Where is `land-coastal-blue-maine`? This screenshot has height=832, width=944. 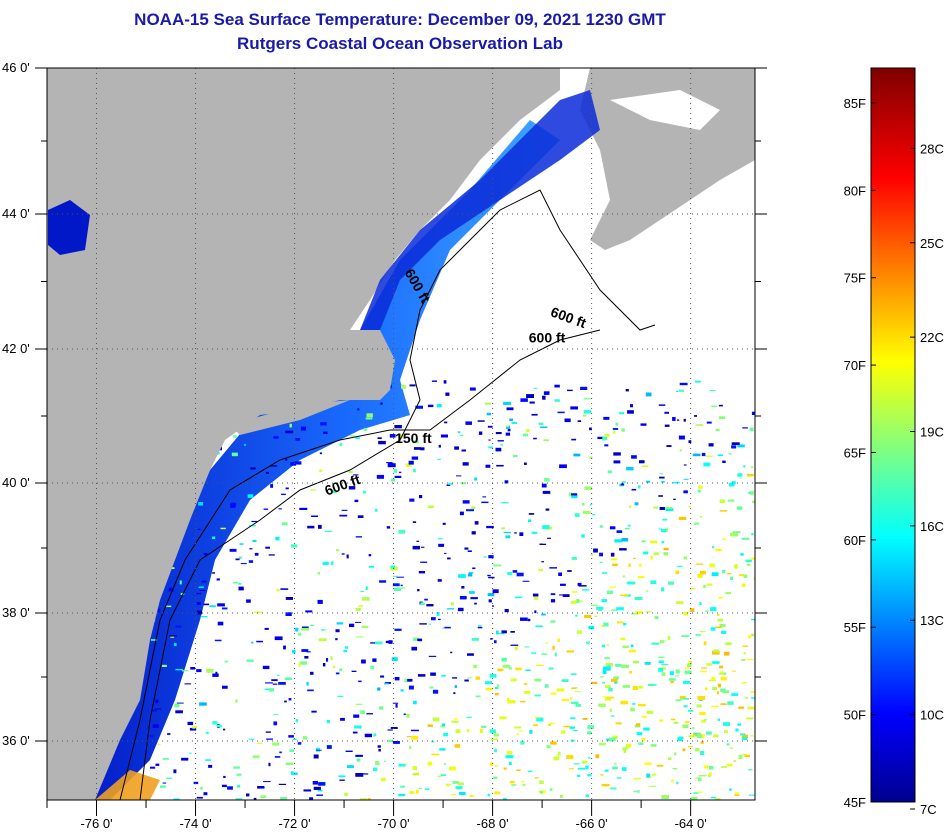
land-coastal-blue-maine is located at coordinates (480, 210).